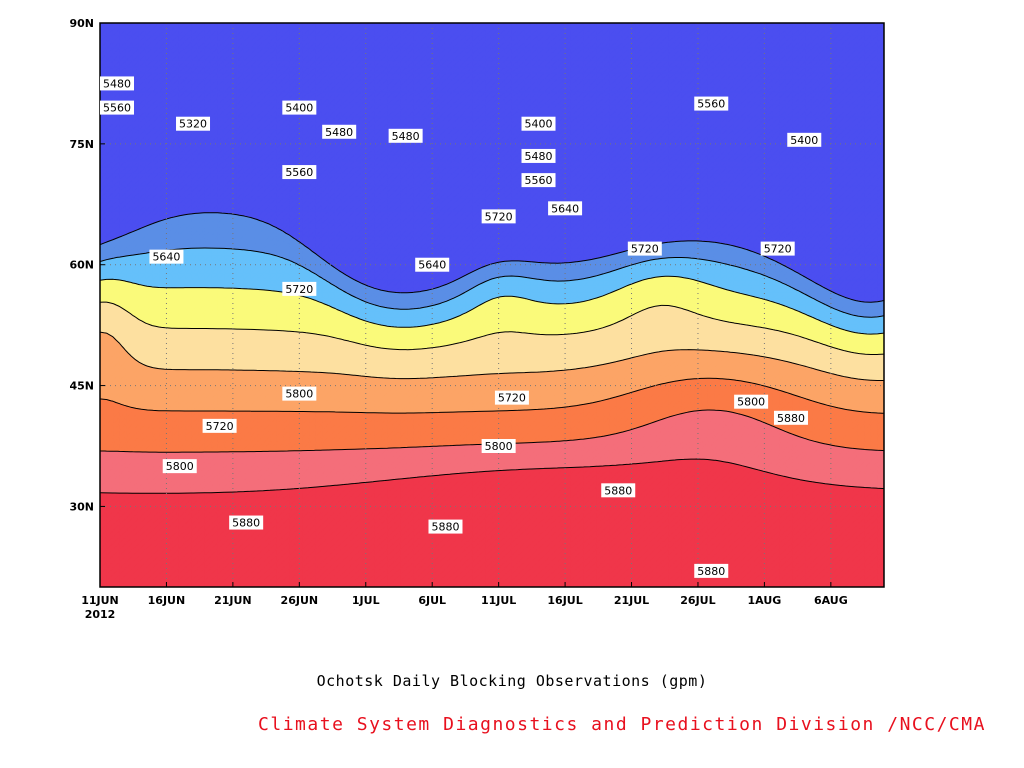  What do you see at coordinates (498, 600) in the screenshot?
I see `x-tick-label: 11JUL` at bounding box center [498, 600].